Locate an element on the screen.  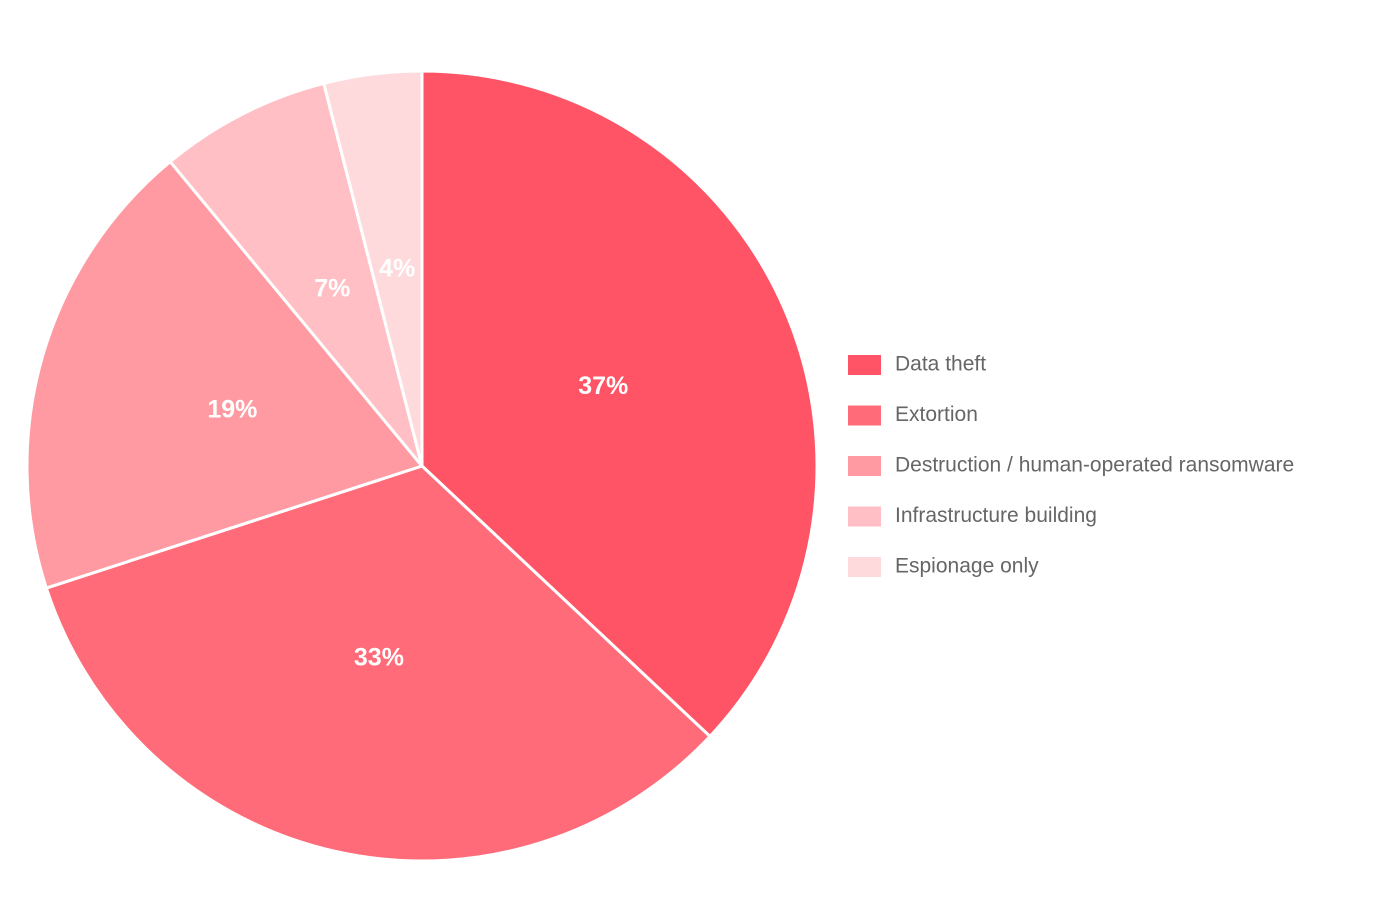
slice-label: 7% is located at coordinates (332, 289).